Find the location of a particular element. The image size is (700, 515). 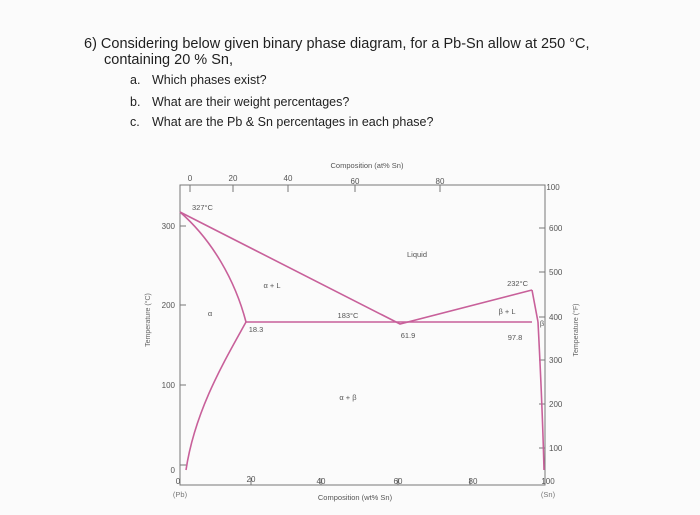

sub-question-a-label: a. is located at coordinates (135, 80).